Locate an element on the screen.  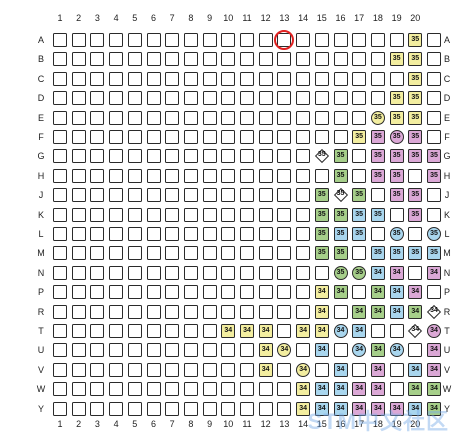
row-label-left: D is located at coordinates (41, 98).